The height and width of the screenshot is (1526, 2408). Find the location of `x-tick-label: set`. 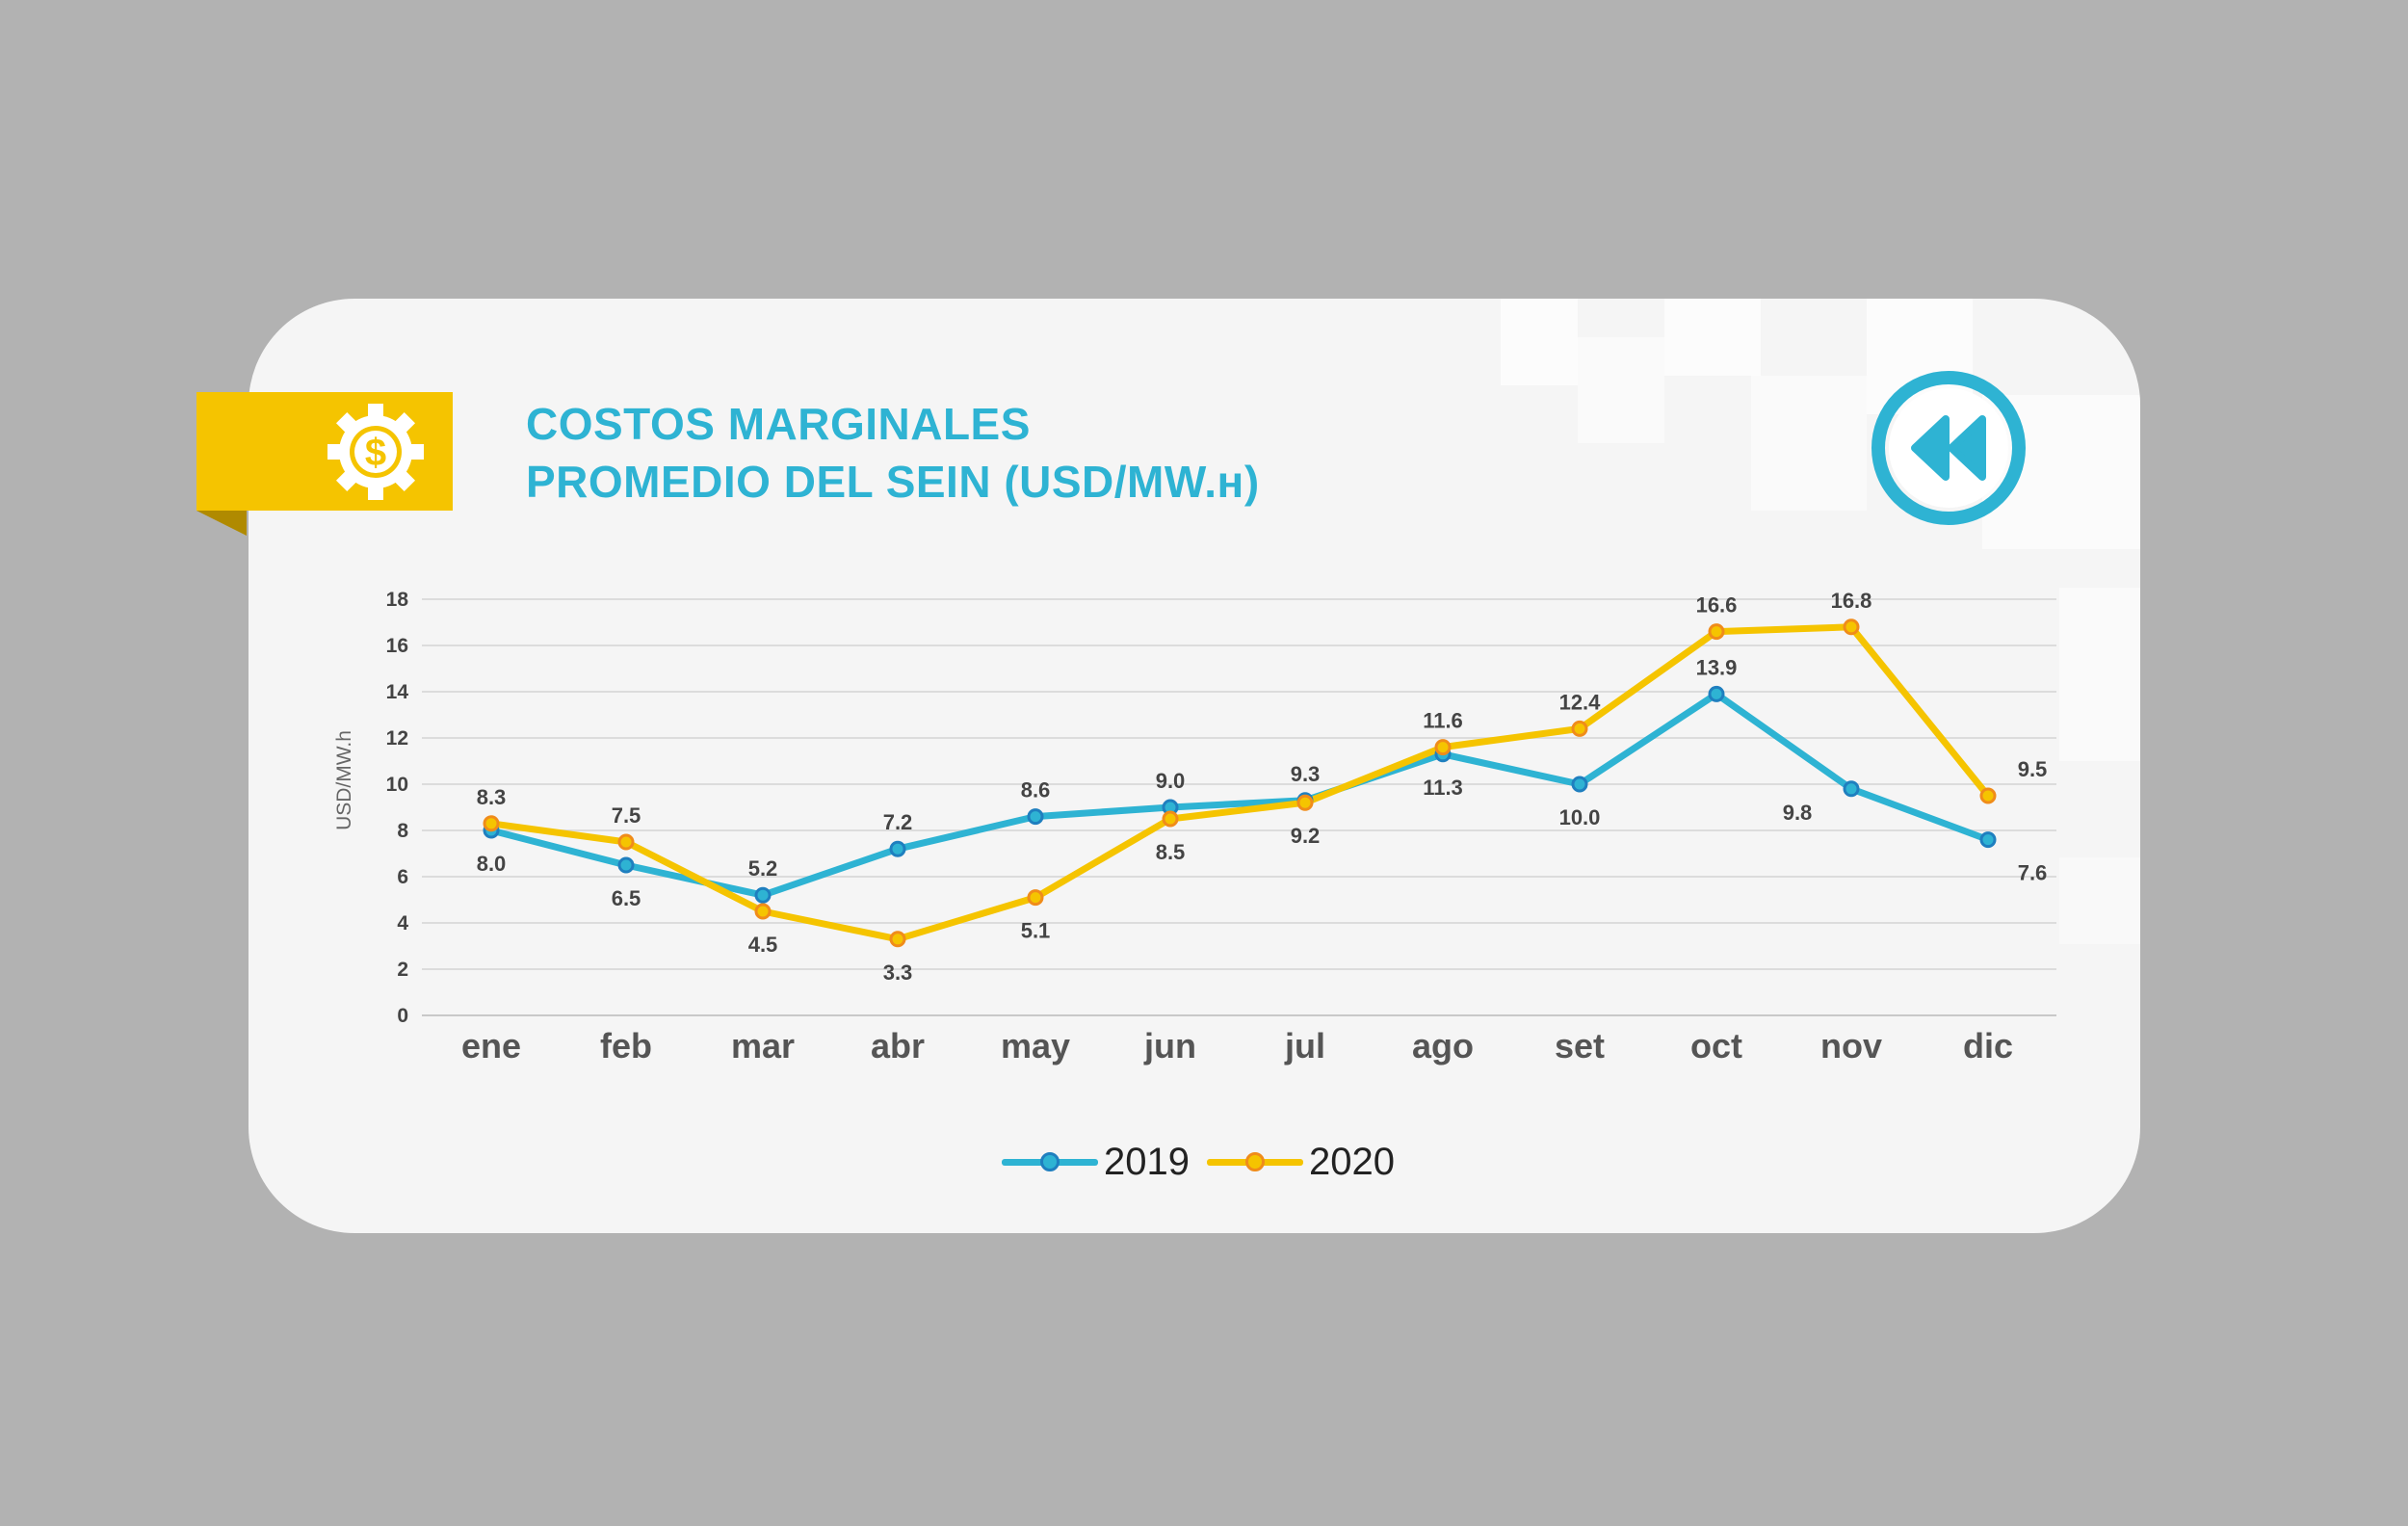

x-tick-label: set is located at coordinates (1580, 1046).